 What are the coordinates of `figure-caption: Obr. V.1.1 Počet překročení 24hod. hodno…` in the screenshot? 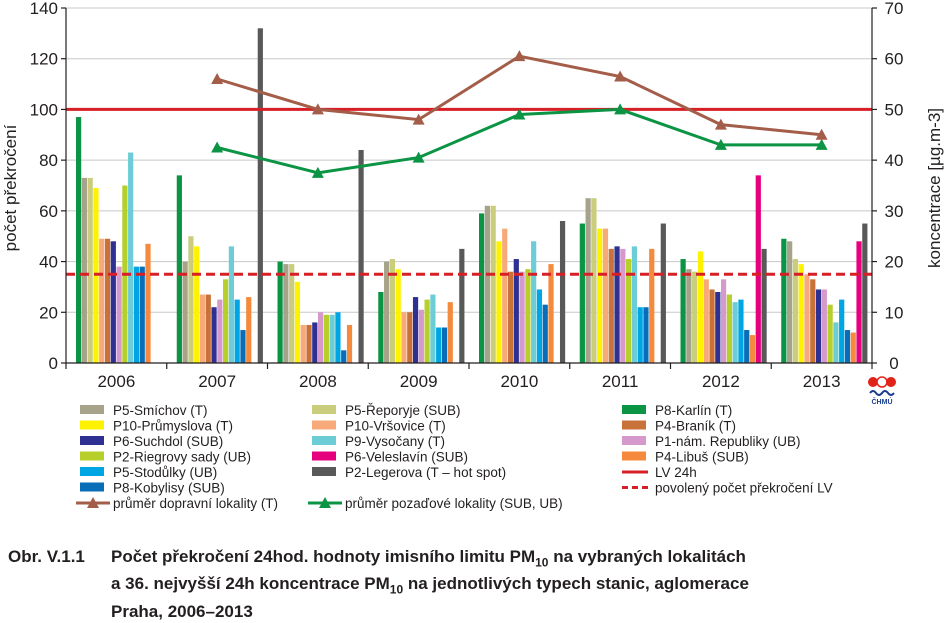 It's located at (473, 584).